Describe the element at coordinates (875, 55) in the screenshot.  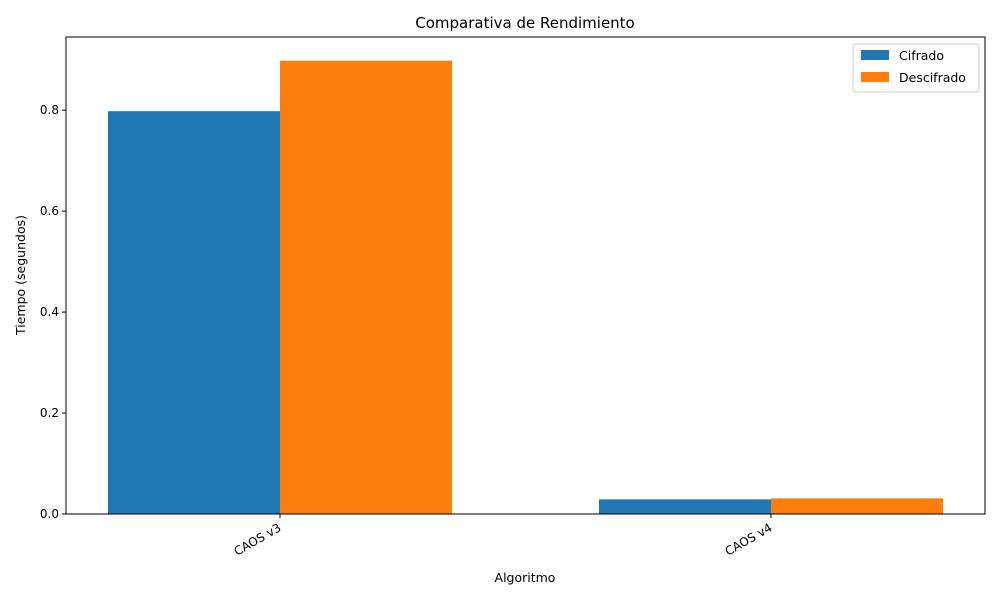
I see `legend-swatch-cifrado` at that location.